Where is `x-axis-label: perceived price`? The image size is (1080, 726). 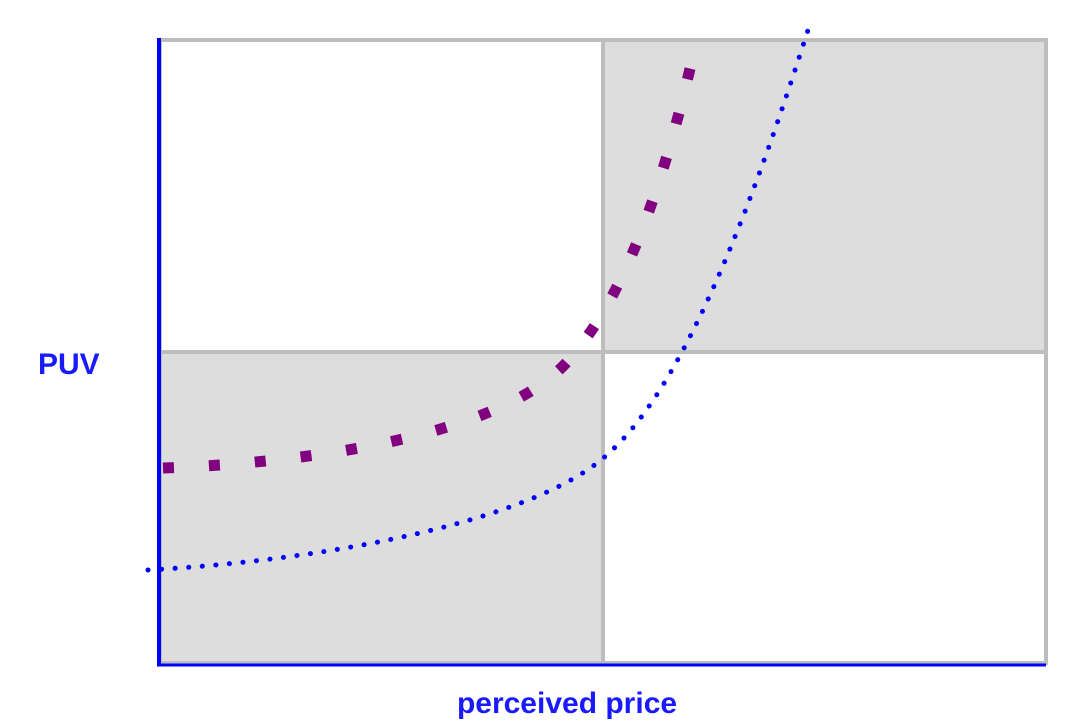 x-axis-label: perceived price is located at coordinates (567, 703).